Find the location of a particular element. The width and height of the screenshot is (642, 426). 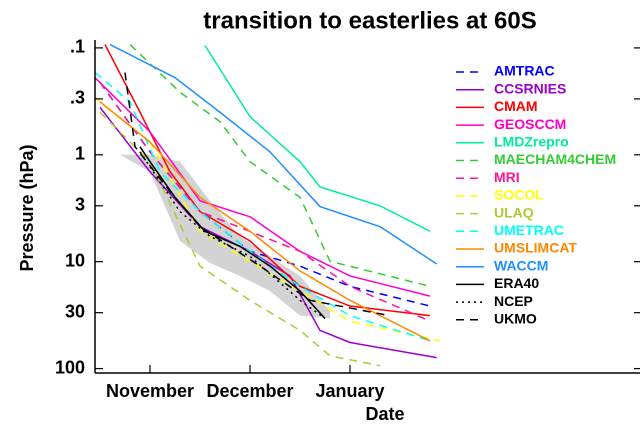

range-band is located at coordinates (225, 236).